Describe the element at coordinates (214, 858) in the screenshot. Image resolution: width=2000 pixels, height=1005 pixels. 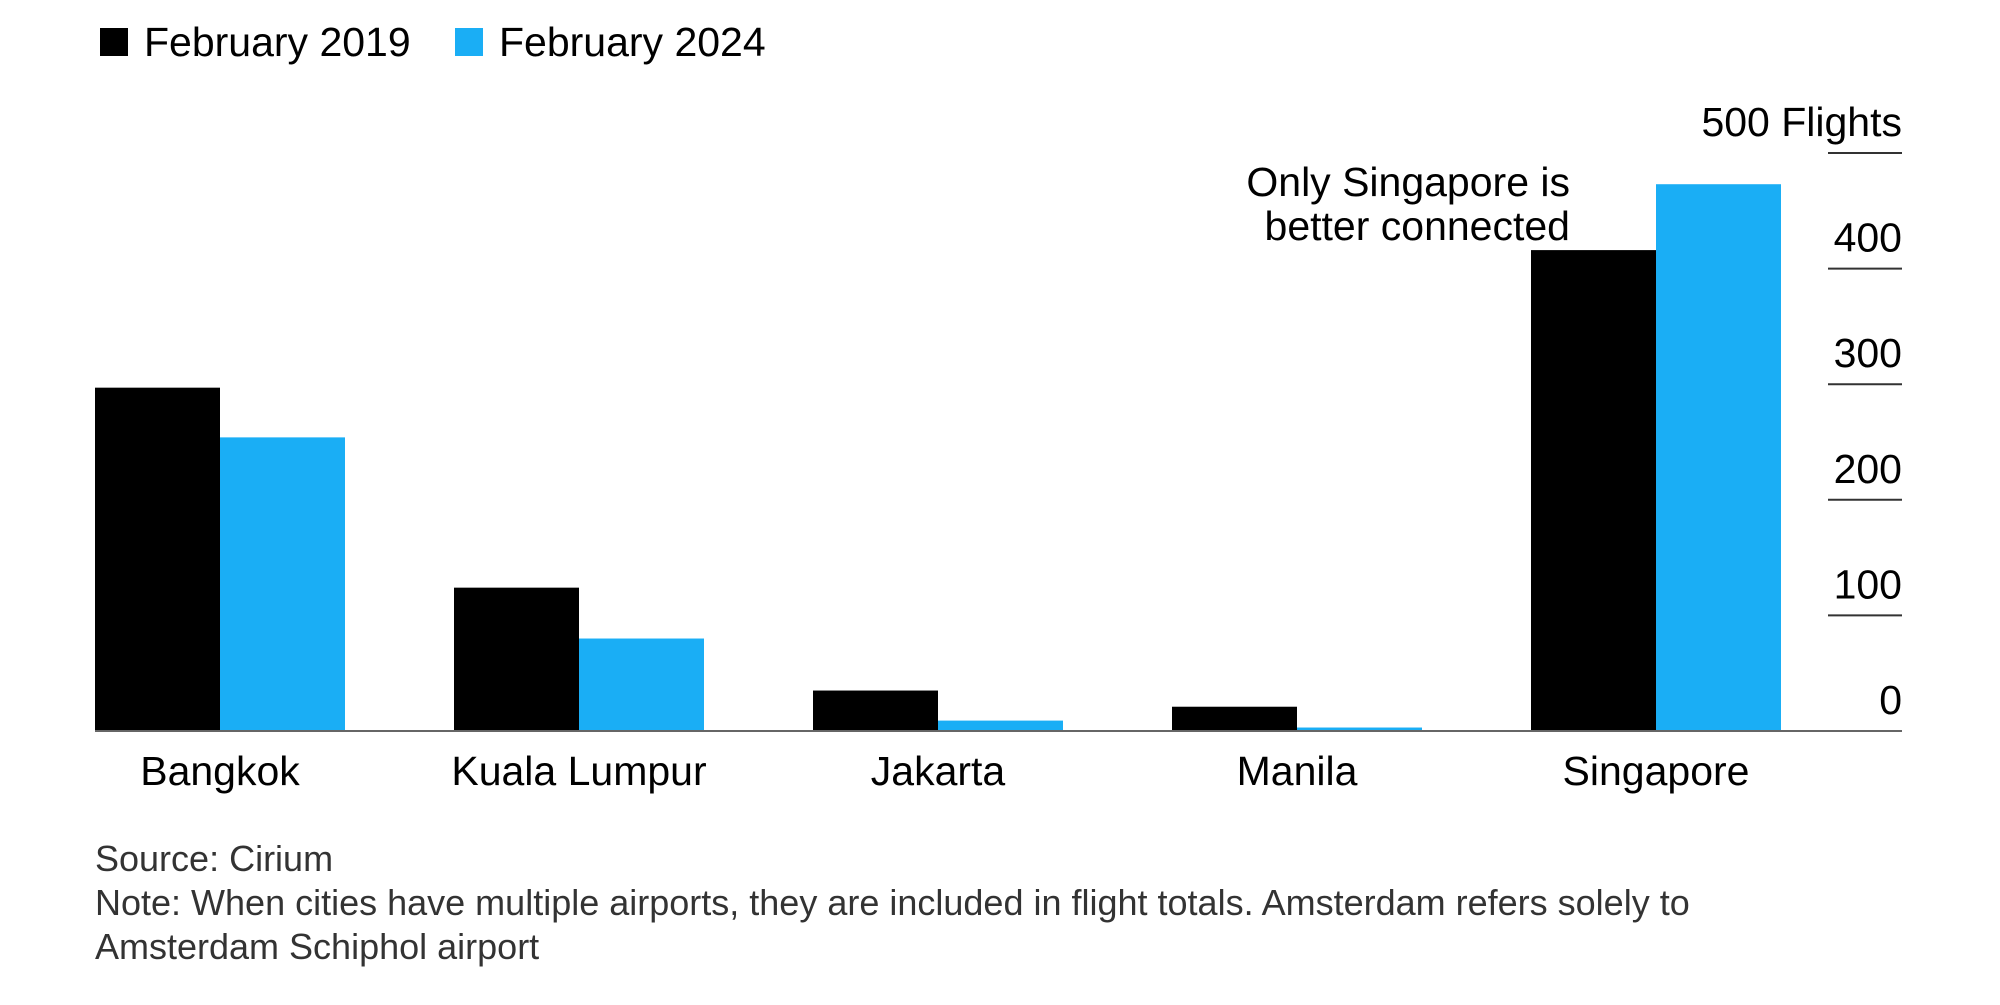
I see `source-note: Source: Cirium` at that location.